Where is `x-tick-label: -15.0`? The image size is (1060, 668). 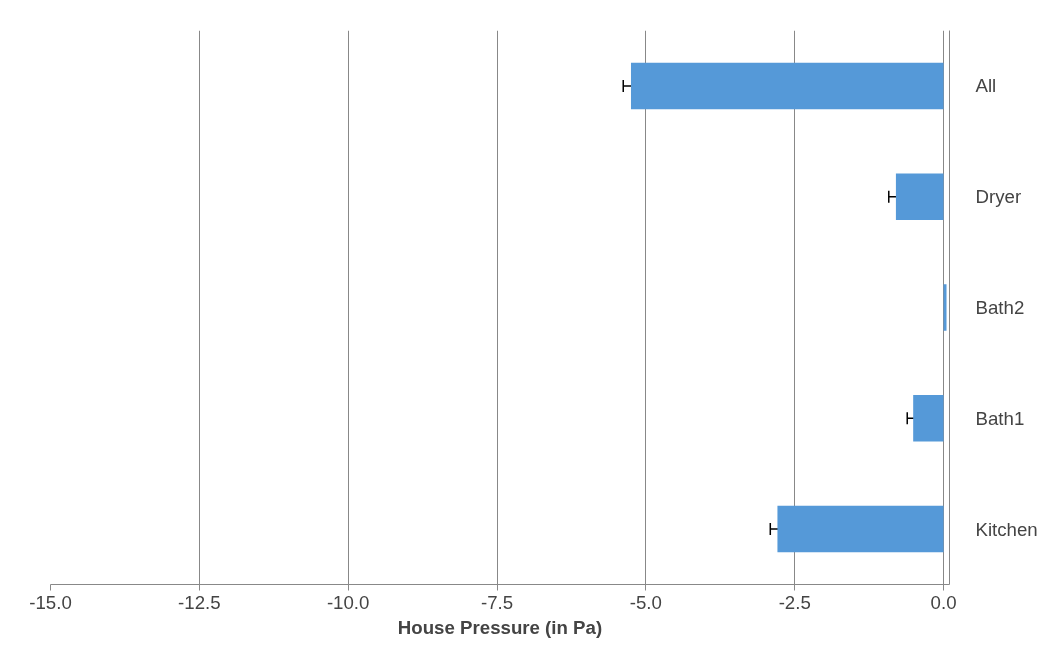
x-tick-label: -15.0 is located at coordinates (50, 602).